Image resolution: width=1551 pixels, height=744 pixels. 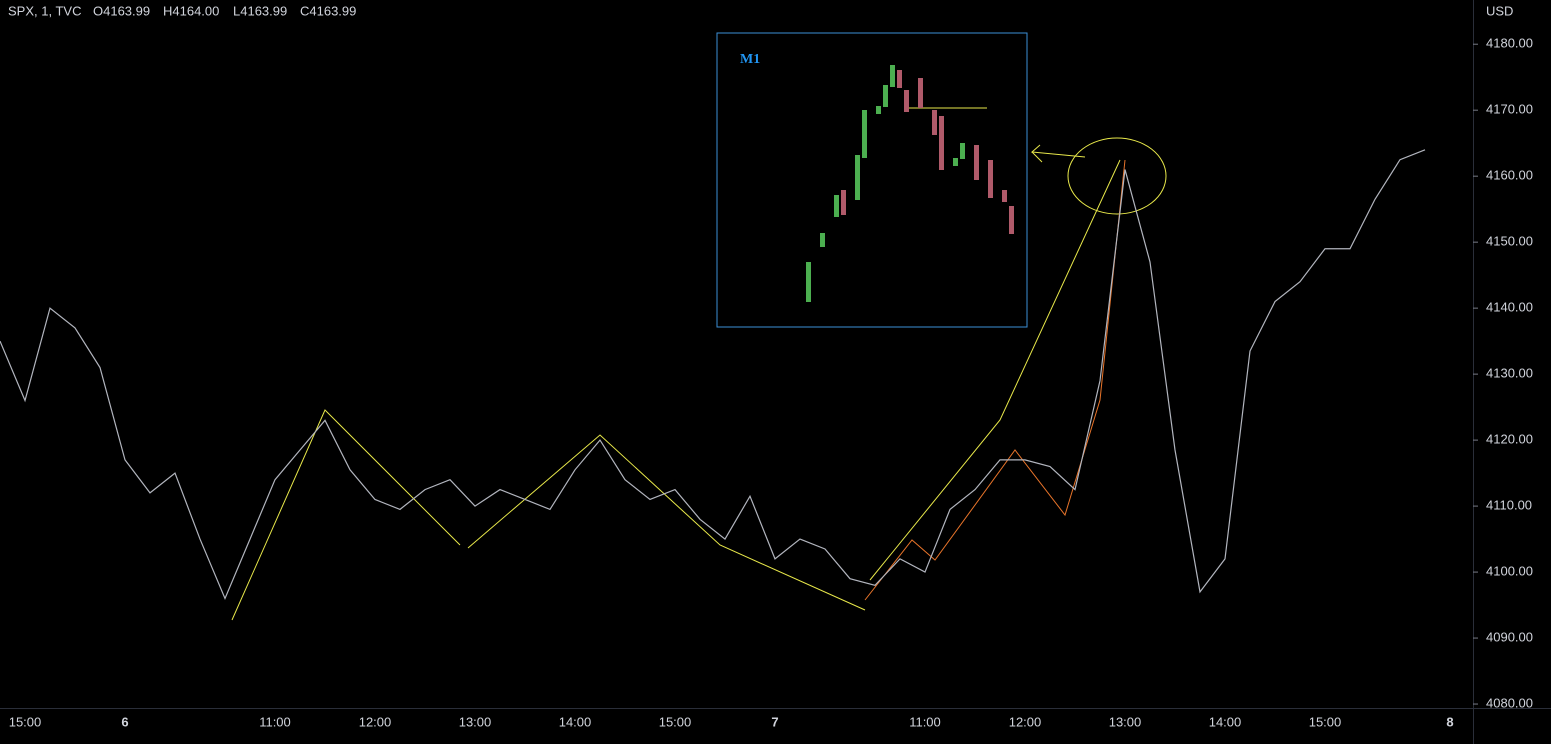 What do you see at coordinates (1509, 702) in the screenshot?
I see `y-tick-label: 4080.00` at bounding box center [1509, 702].